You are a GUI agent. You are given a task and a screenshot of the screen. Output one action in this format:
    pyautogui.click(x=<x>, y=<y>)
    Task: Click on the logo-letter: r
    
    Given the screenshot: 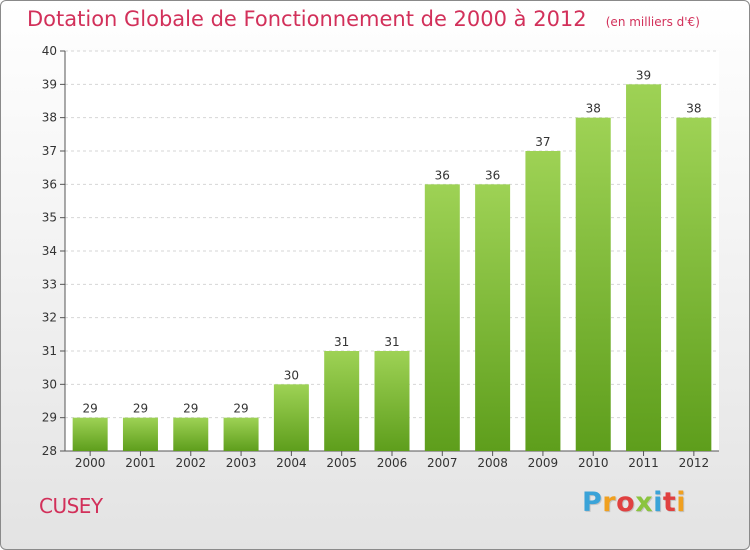 What is the action you would take?
    pyautogui.click(x=609, y=502)
    